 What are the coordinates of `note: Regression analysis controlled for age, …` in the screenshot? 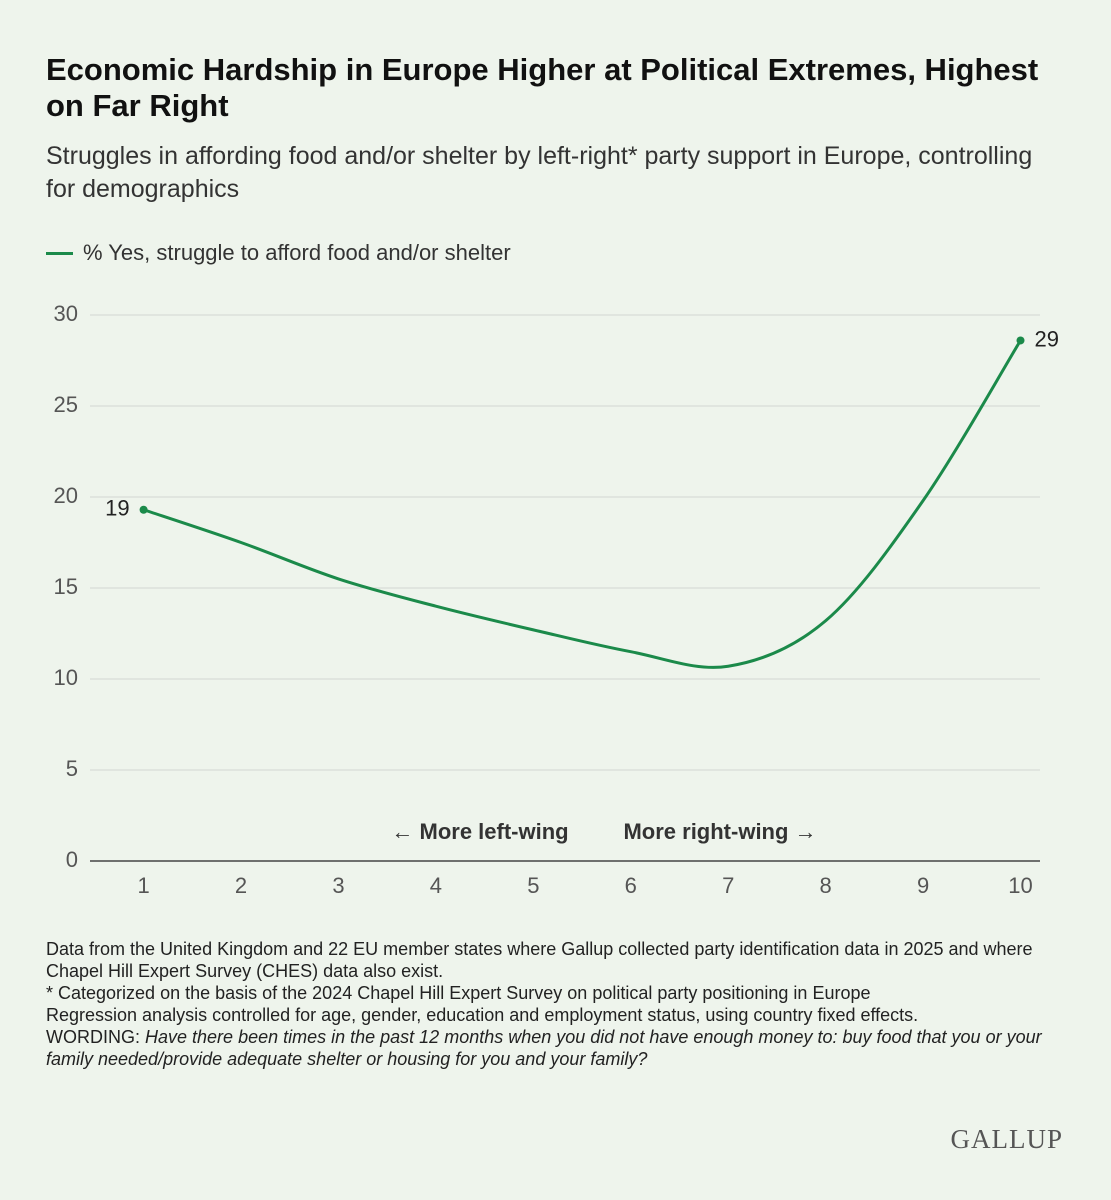 It's located at (482, 1015).